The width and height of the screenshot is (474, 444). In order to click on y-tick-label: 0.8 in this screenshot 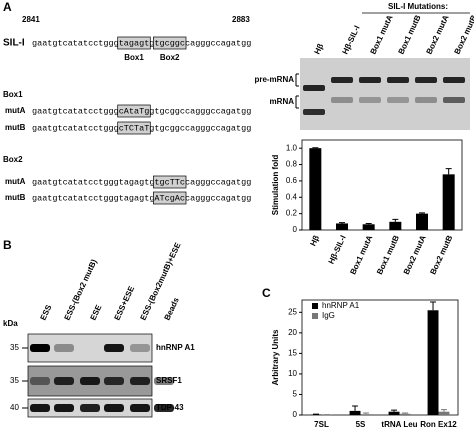, I will do `click(292, 164)`.